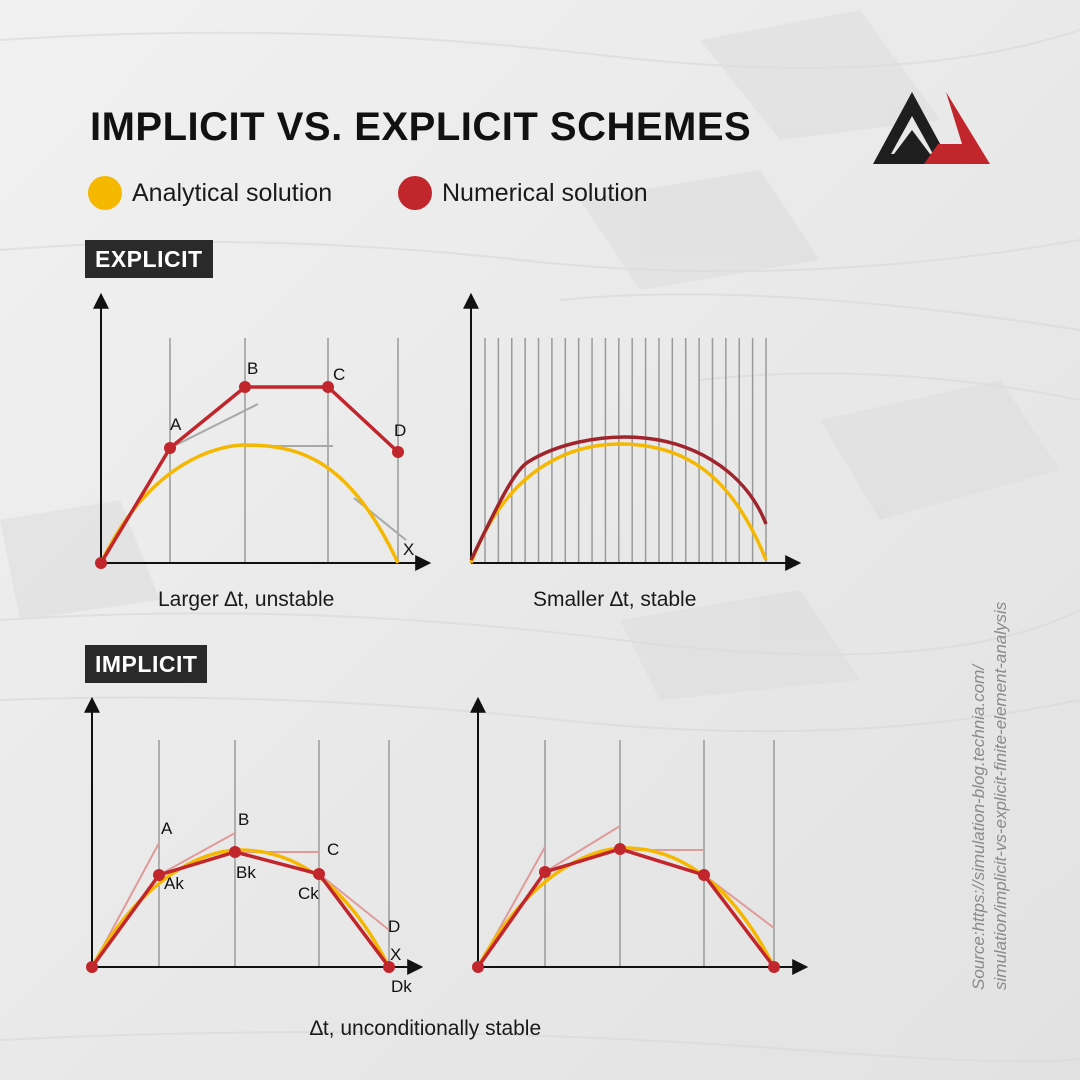 Image resolution: width=1080 pixels, height=1080 pixels. Describe the element at coordinates (245, 387) in the screenshot. I see `point-b` at that location.